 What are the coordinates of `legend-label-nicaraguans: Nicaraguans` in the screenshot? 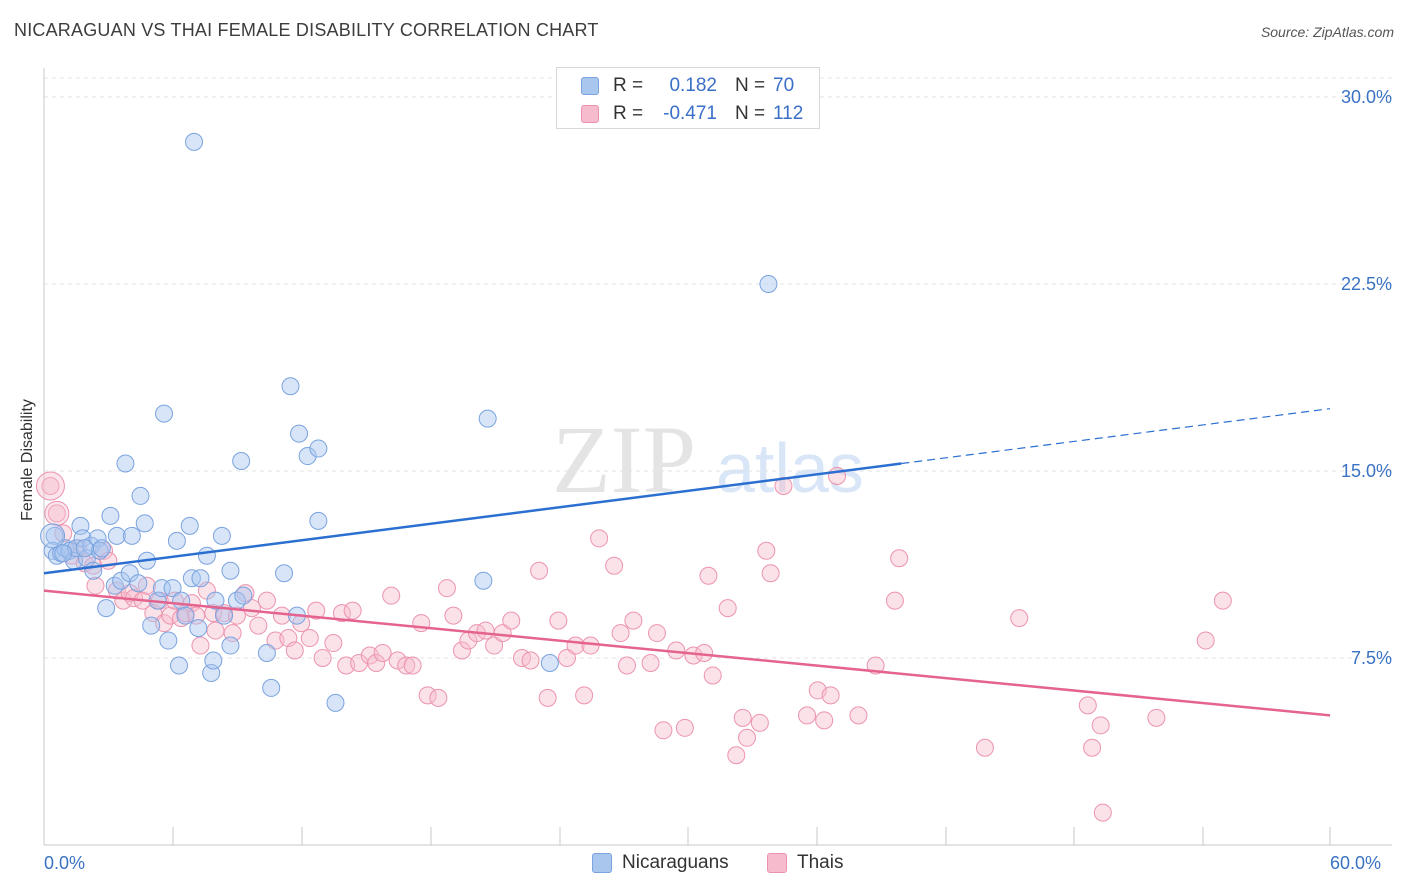 It's located at (675, 862).